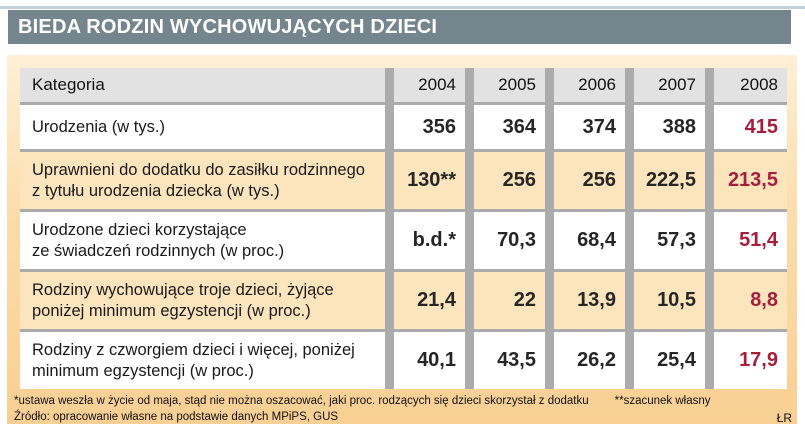 This screenshot has width=805, height=428. What do you see at coordinates (750, 85) in the screenshot?
I see `header-cell-2008: 2008` at bounding box center [750, 85].